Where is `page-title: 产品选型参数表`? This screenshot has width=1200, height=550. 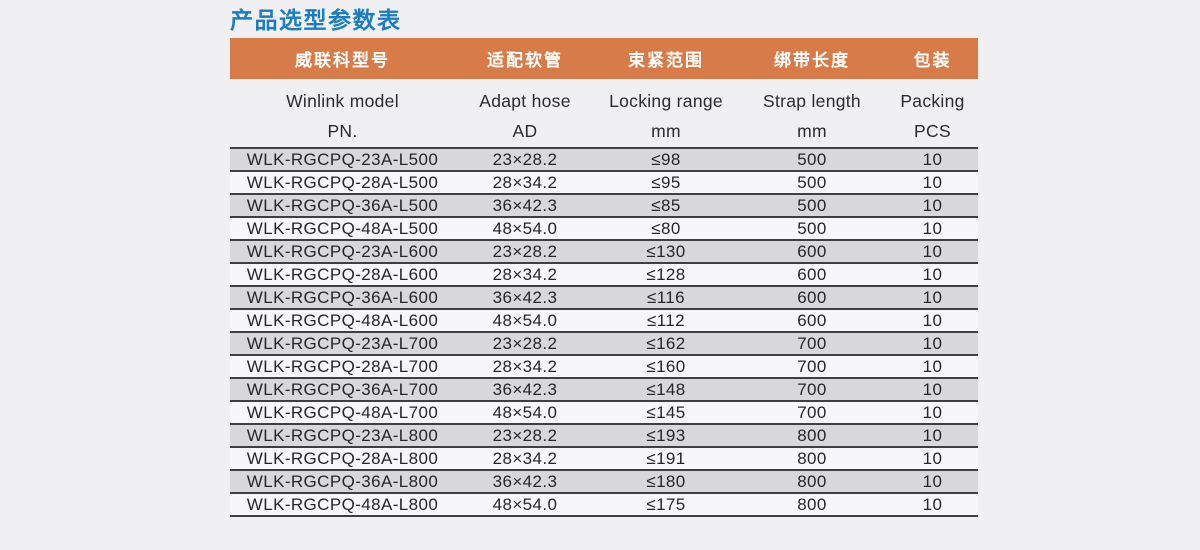
page-title: 产品选型参数表 is located at coordinates (316, 20).